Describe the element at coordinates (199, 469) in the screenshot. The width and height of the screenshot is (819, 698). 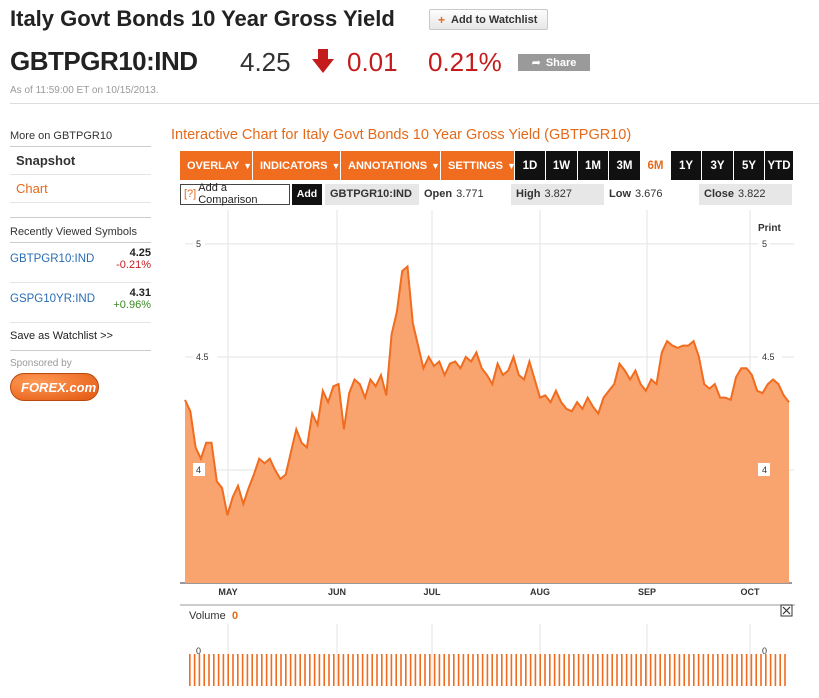
I see `y-tick-label-left: 4` at that location.